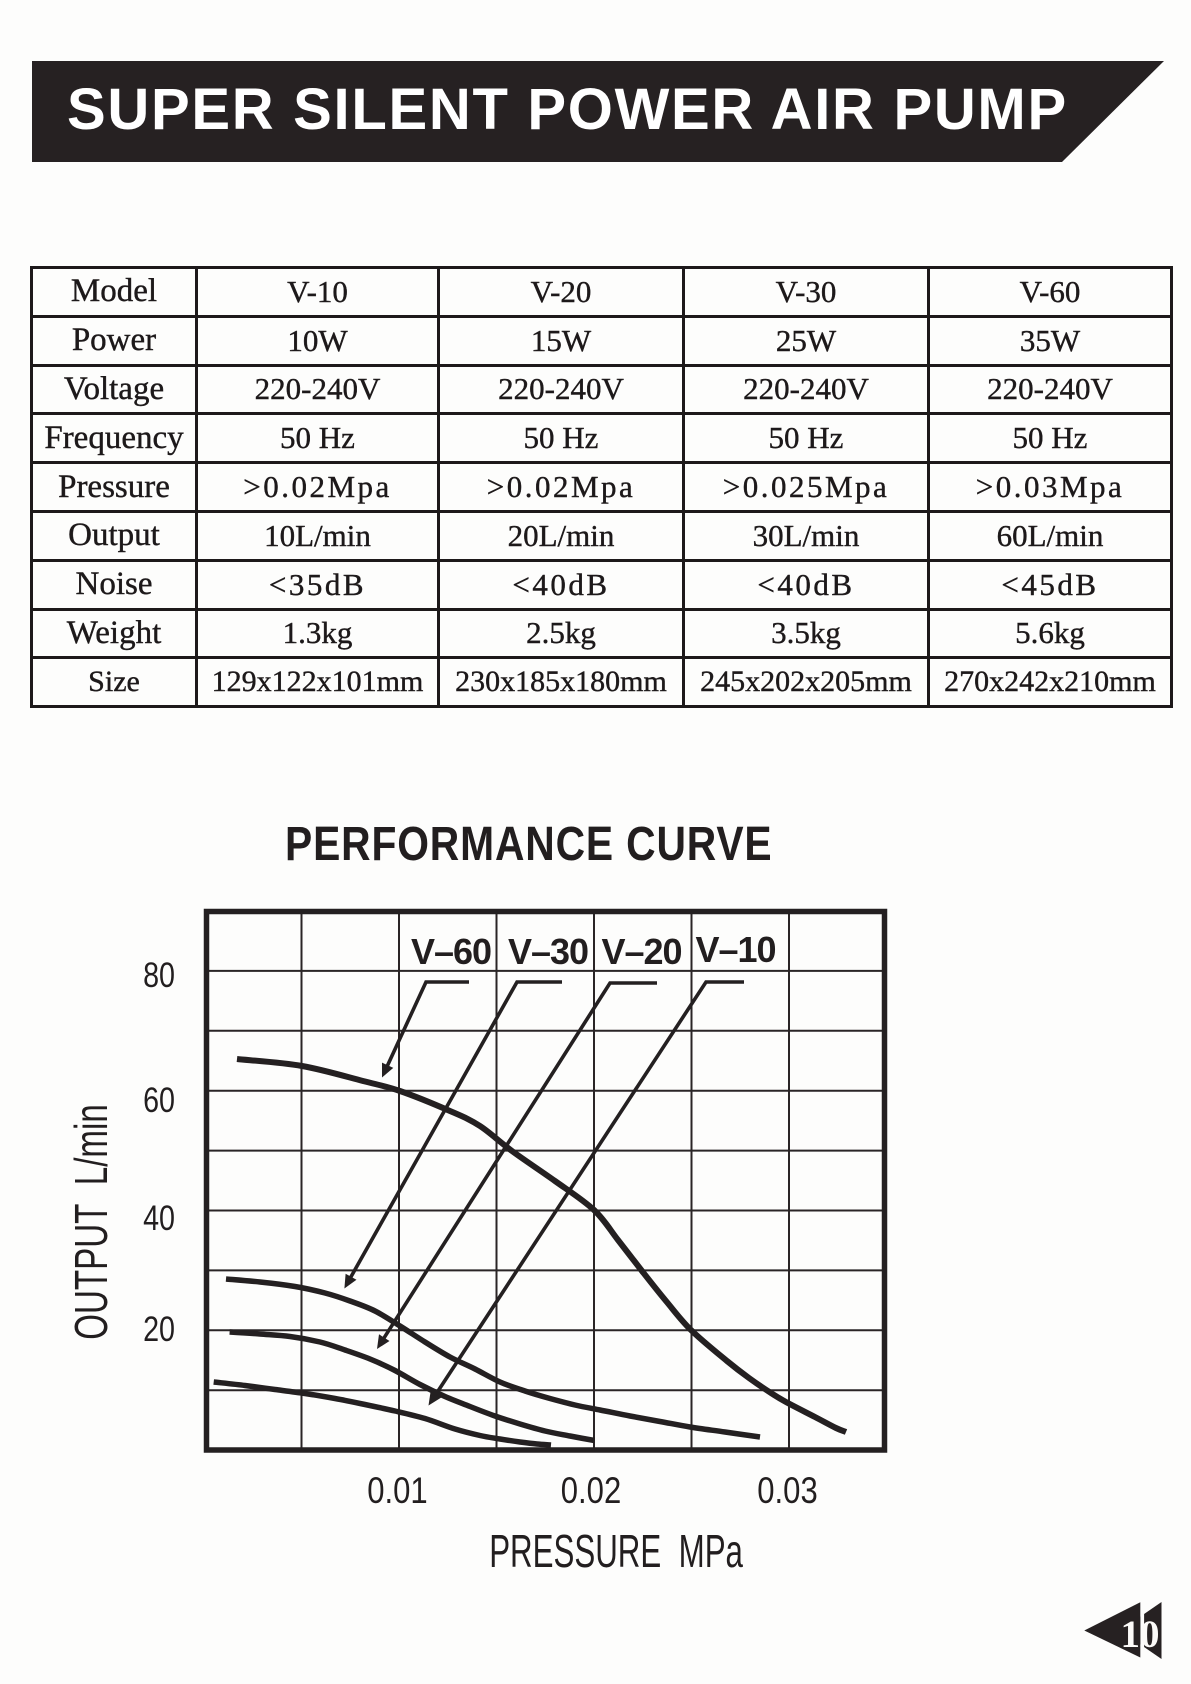 This screenshot has height=1684, width=1191. What do you see at coordinates (92, 1222) in the screenshot?
I see `svg-text: OUTPUT L/min` at bounding box center [92, 1222].